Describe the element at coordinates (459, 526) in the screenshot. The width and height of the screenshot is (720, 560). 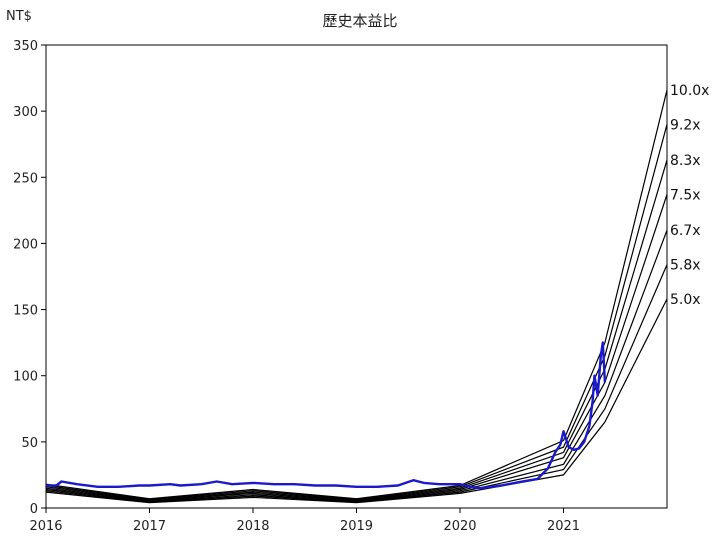
I see `x-tick-label: 2020` at that location.